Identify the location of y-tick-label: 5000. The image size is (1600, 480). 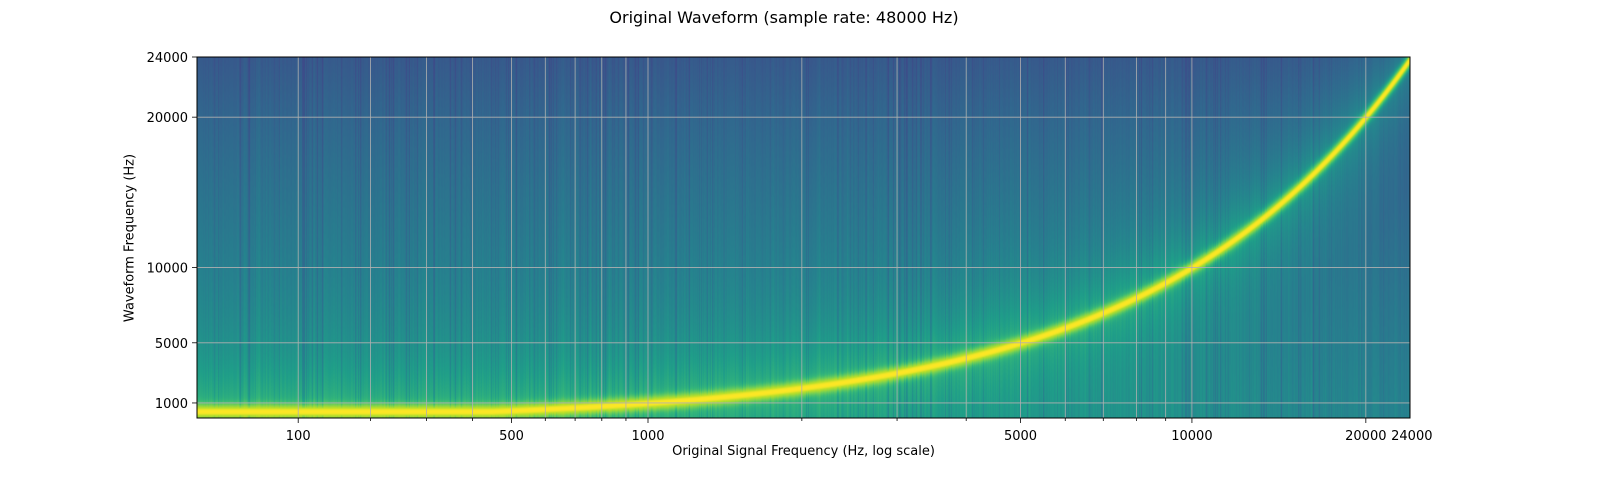
(171, 344).